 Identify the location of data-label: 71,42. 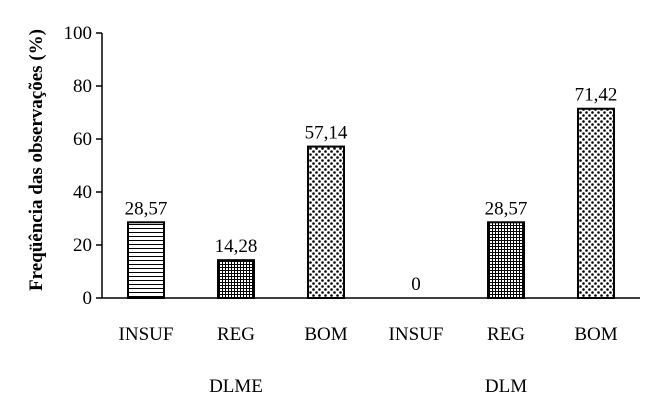
(596, 95).